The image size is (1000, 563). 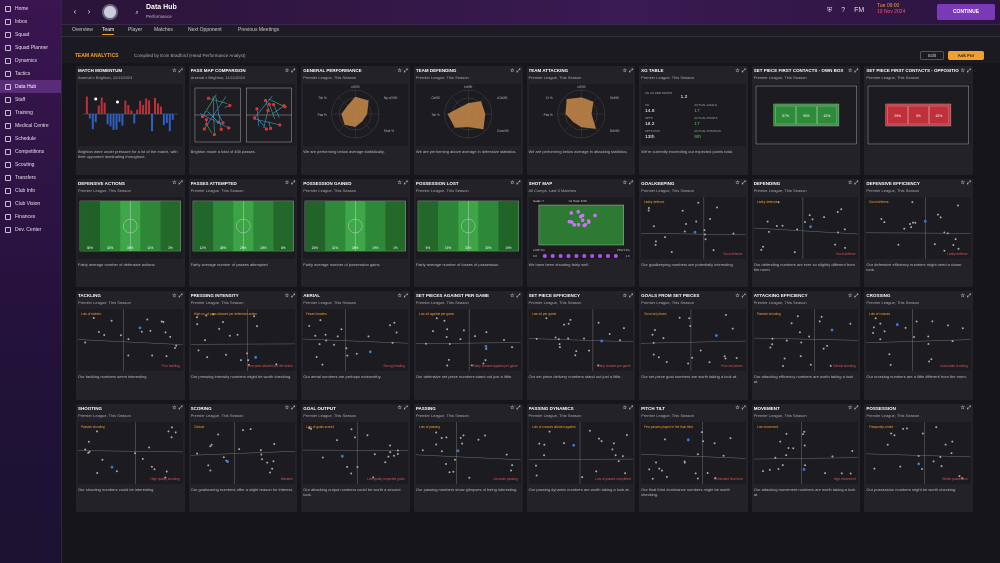 What do you see at coordinates (135, 30) in the screenshot?
I see `tab-player: Player` at bounding box center [135, 30].